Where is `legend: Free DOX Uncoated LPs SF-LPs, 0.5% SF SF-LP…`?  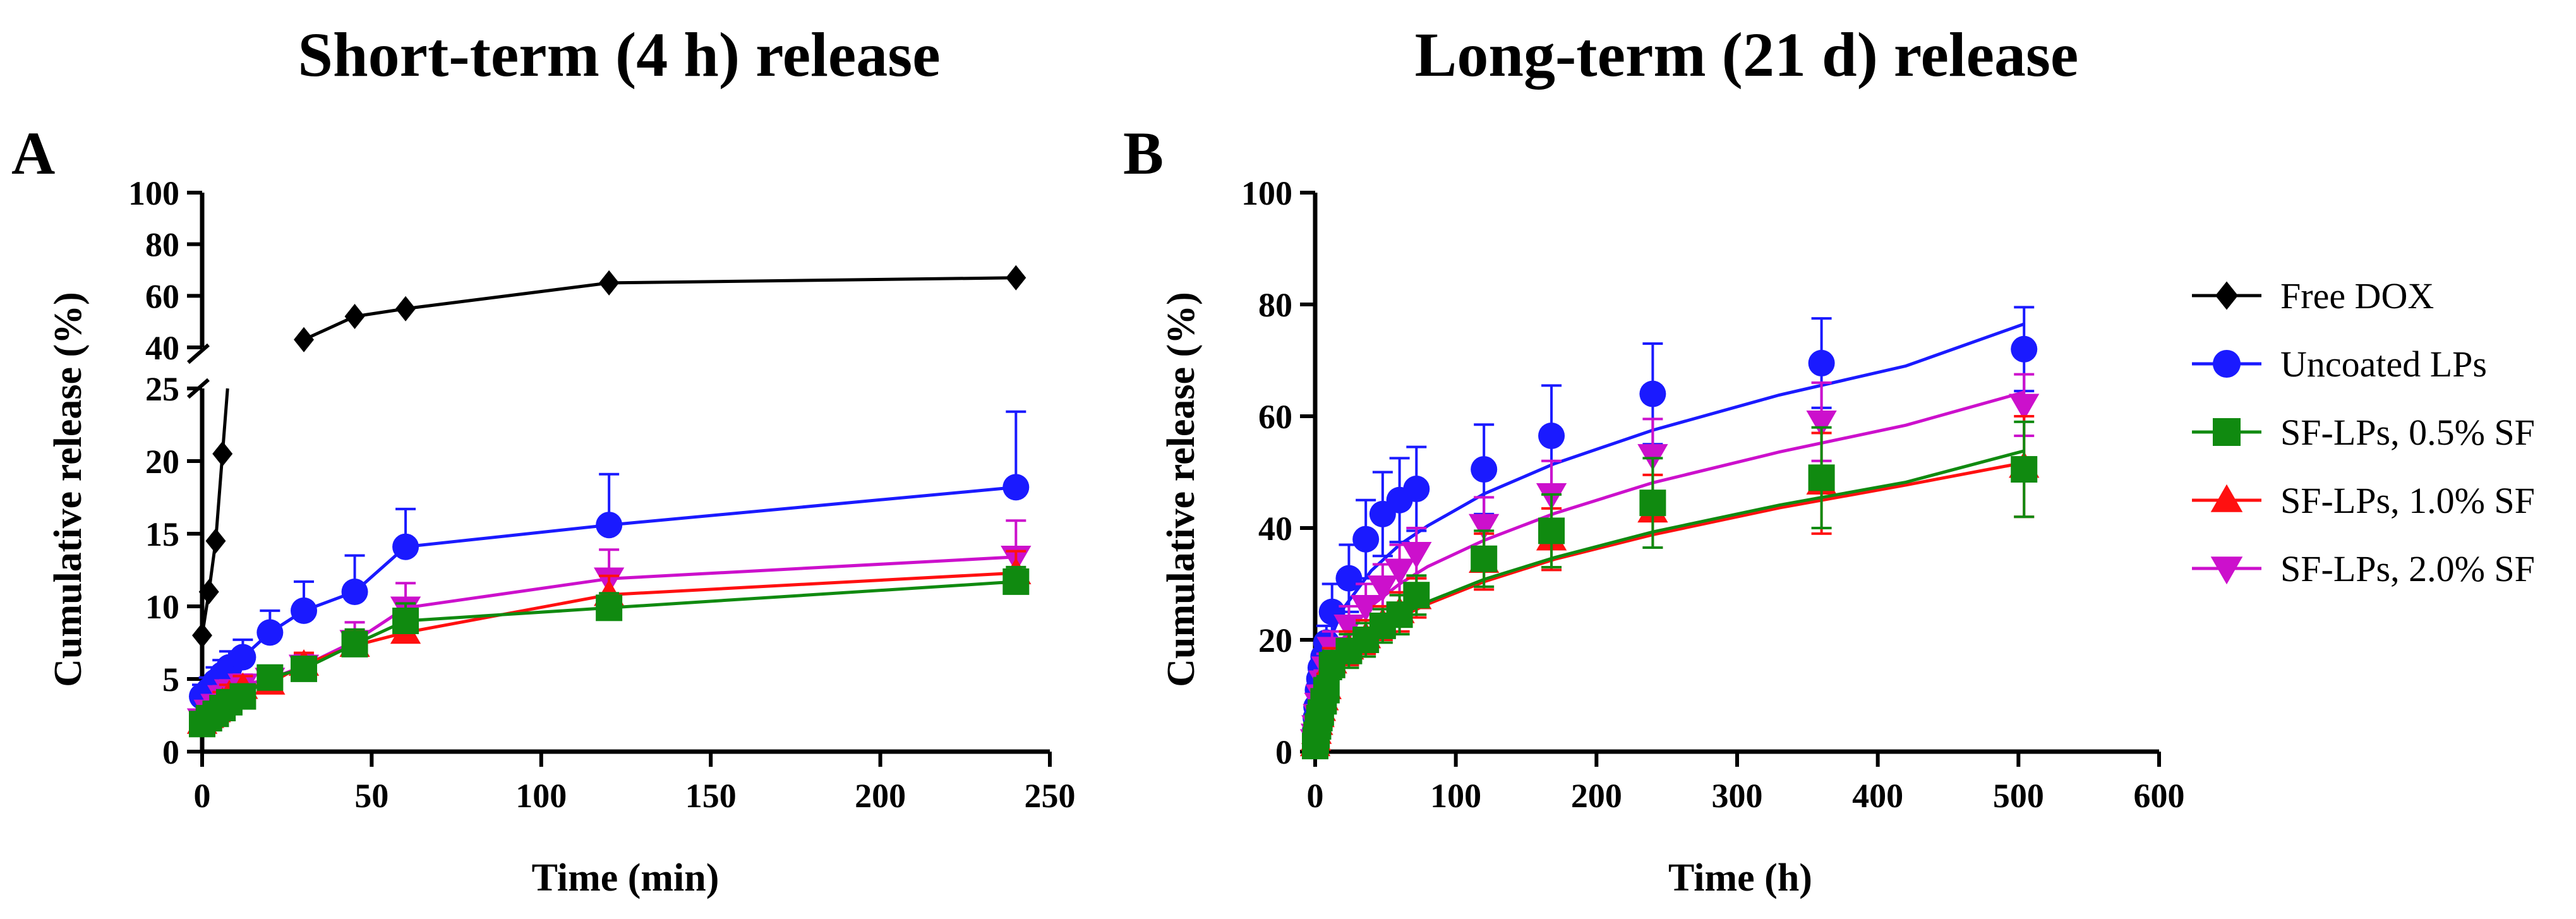 legend: Free DOX Uncoated LPs SF-LPs, 0.5% SF SF-LP… is located at coordinates (2363, 432).